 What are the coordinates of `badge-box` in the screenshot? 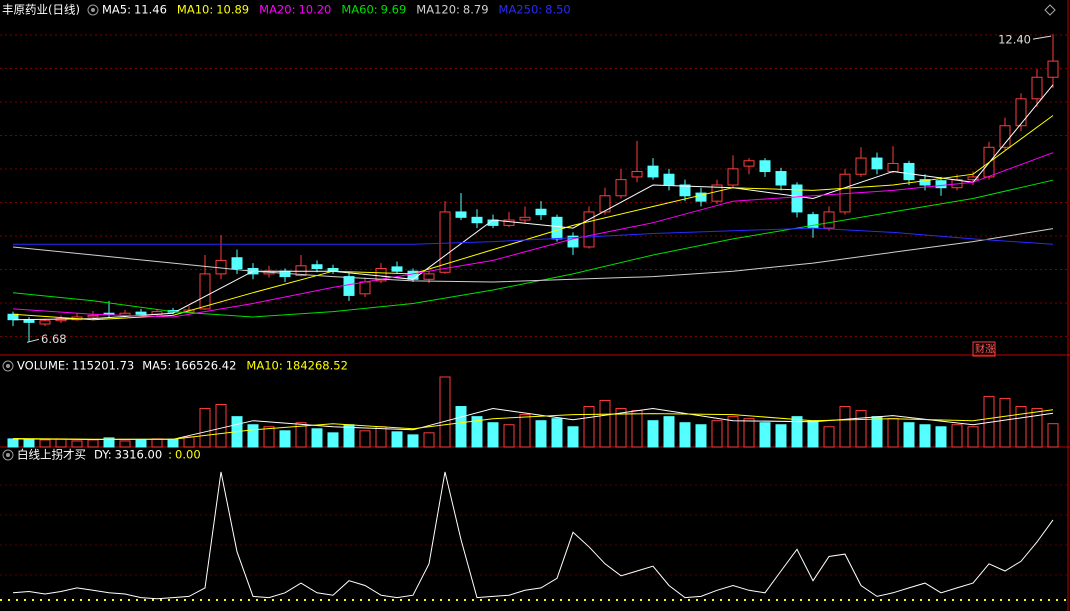 It's located at (984, 349).